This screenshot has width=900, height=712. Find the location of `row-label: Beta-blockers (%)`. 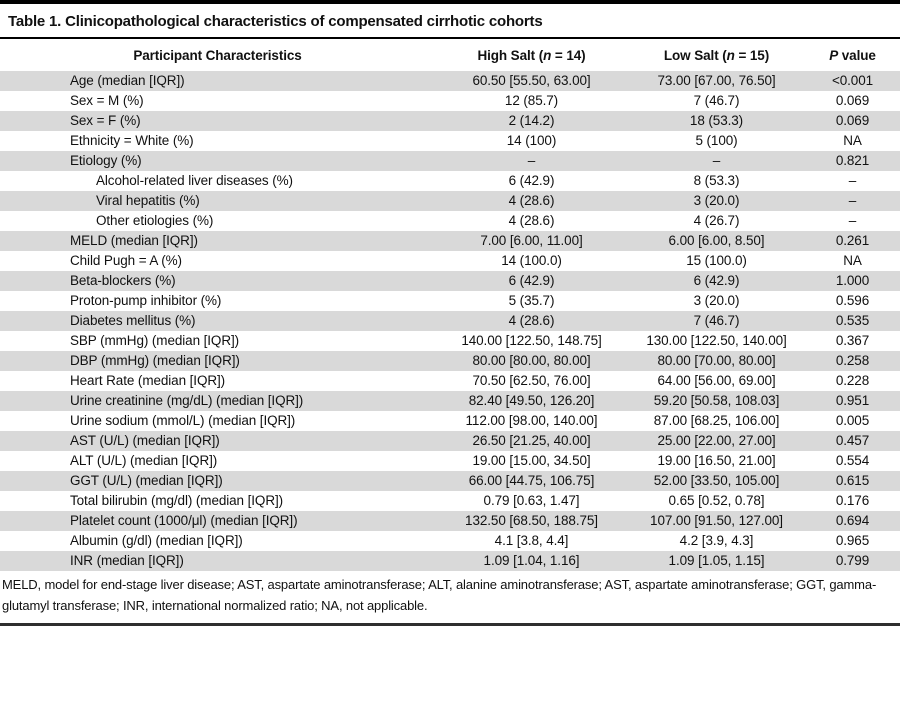

row-label: Beta-blockers (%) is located at coordinates (217, 281).